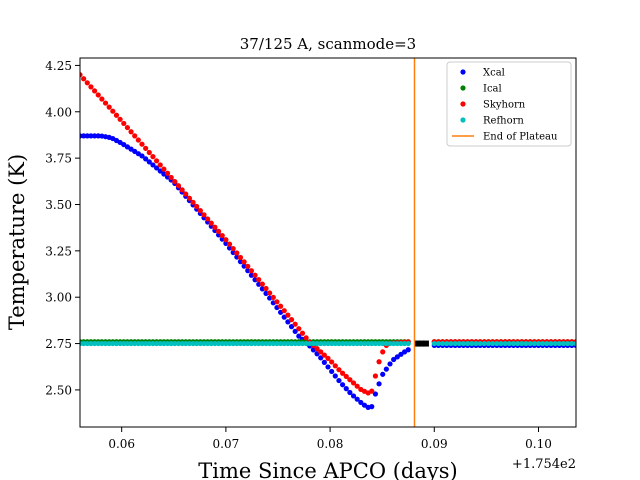 Image resolution: width=640 pixels, height=480 pixels. Describe the element at coordinates (58, 112) in the screenshot. I see `y-tick-label: 4.00` at that location.